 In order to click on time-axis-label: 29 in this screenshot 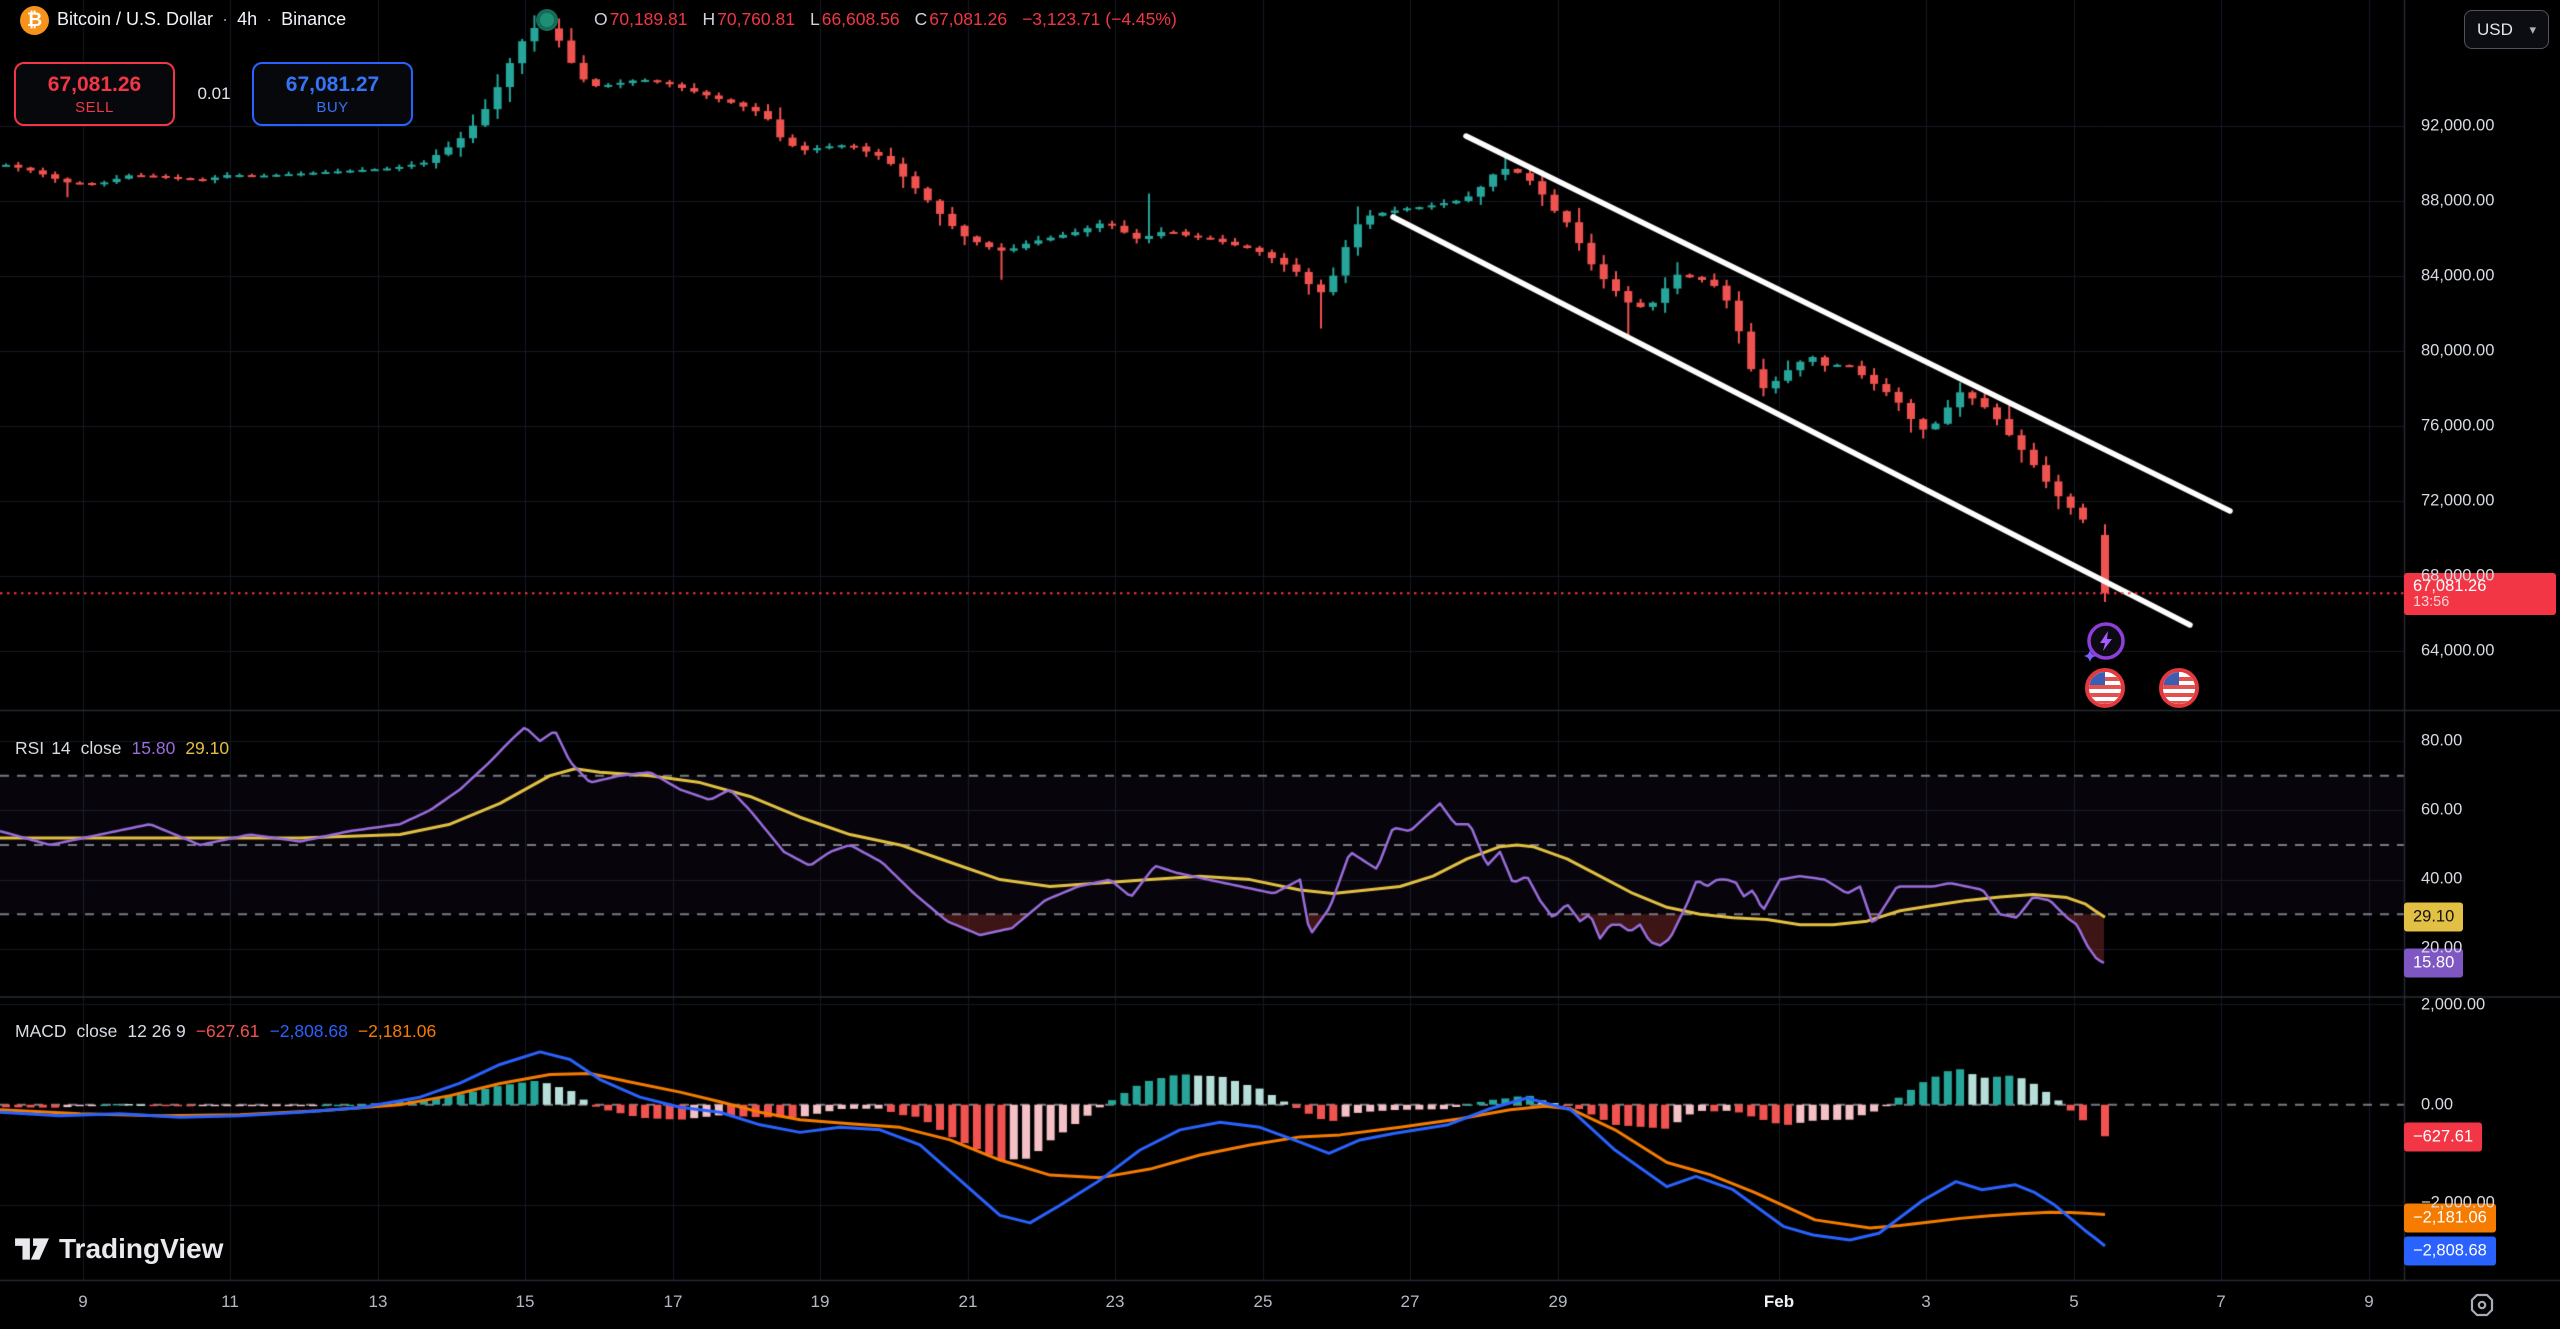, I will do `click(1558, 1301)`.